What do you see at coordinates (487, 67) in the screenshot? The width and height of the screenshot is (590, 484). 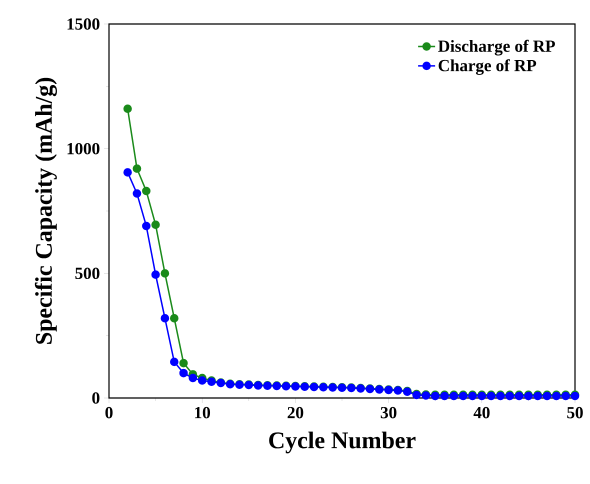 I see `legend-label: Charge of RP` at bounding box center [487, 67].